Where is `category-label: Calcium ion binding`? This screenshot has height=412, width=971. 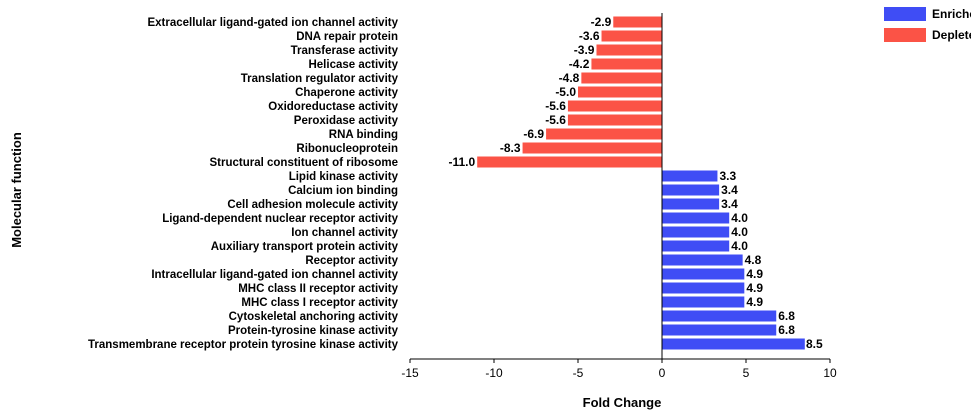 category-label: Calcium ion binding is located at coordinates (343, 191).